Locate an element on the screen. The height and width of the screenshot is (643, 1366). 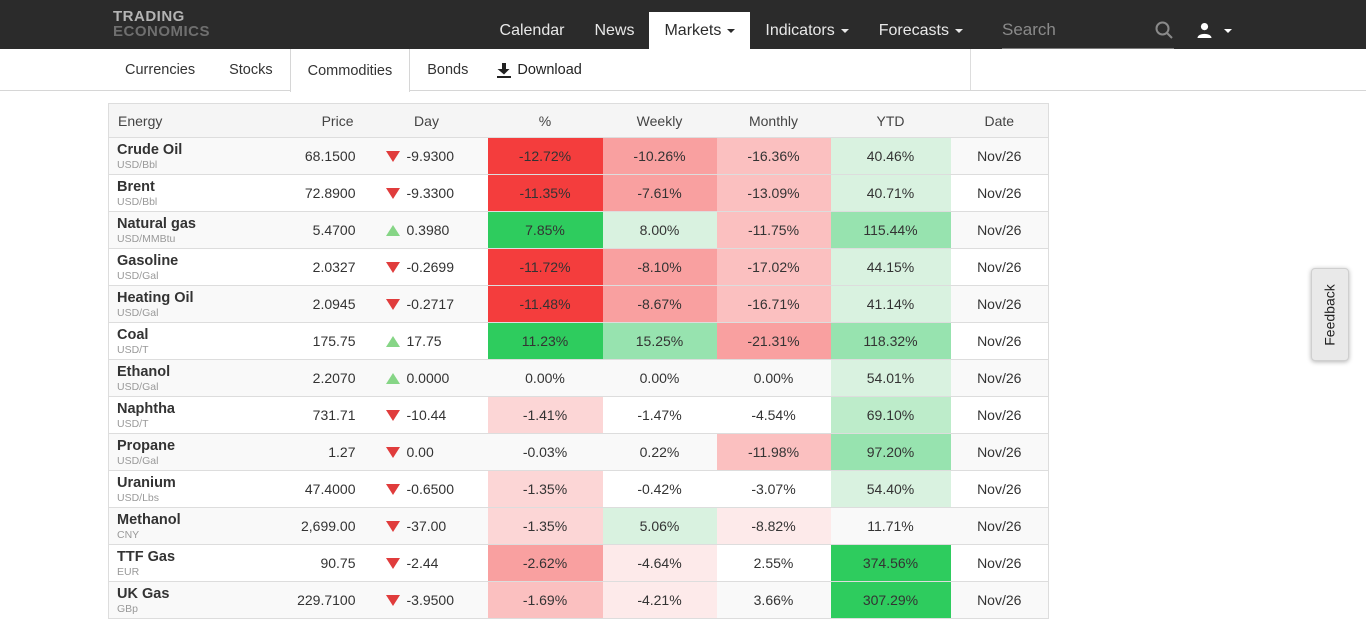
column-header-price: Price is located at coordinates (308, 120).